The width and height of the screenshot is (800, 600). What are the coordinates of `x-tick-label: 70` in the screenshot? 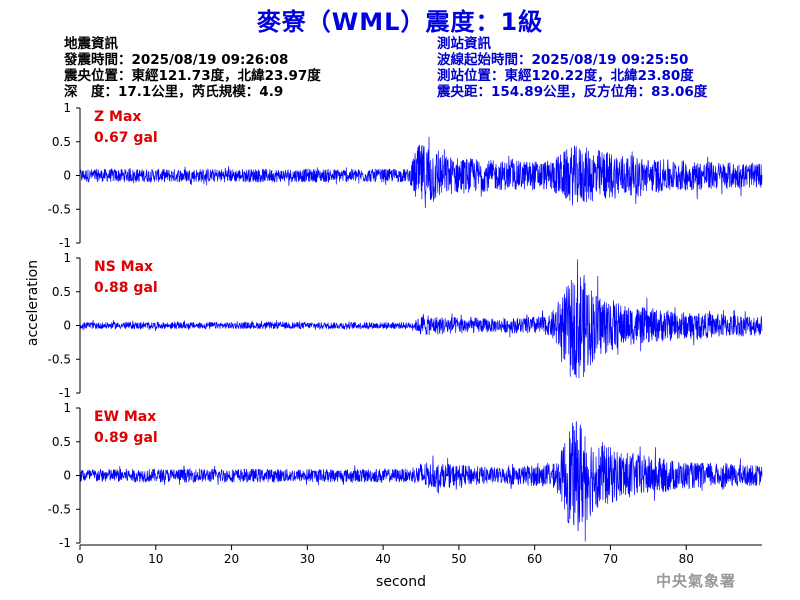 It's located at (610, 559).